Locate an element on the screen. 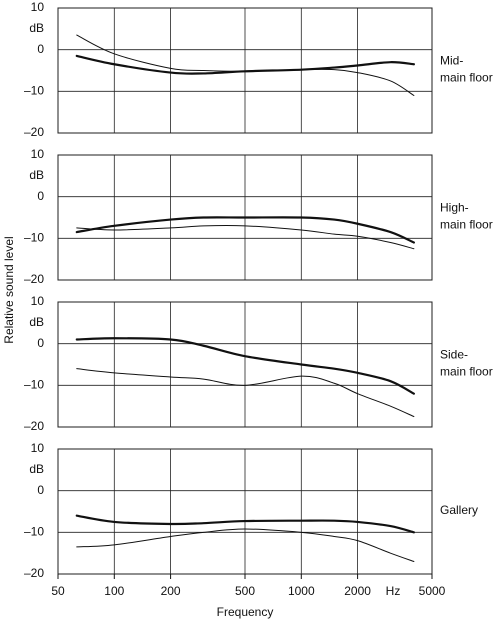  panel-label: Gallery is located at coordinates (459, 510).